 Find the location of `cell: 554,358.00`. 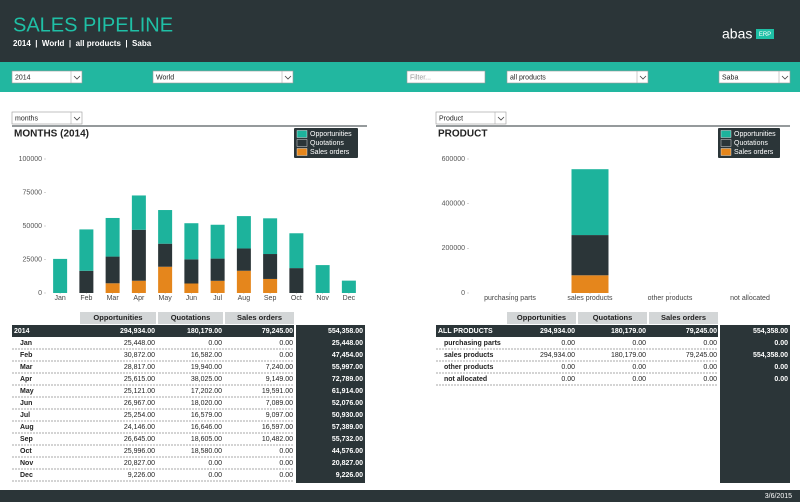

cell: 554,358.00 is located at coordinates (770, 355).